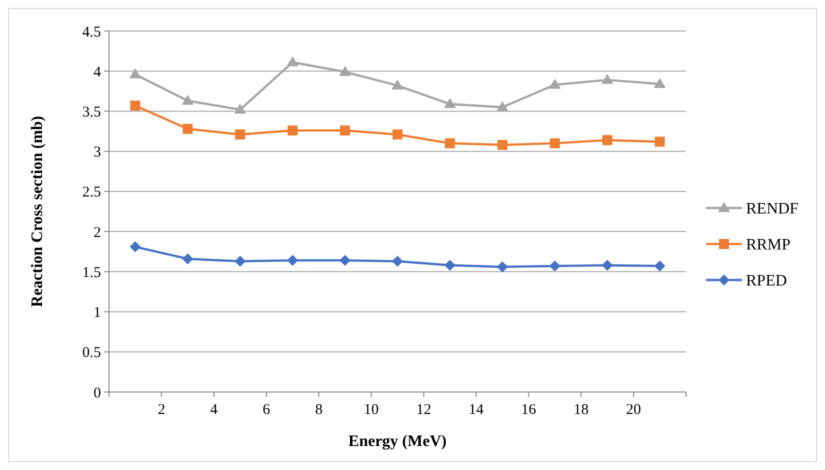  What do you see at coordinates (397, 441) in the screenshot?
I see `x-axis-title: Energy (MeV)` at bounding box center [397, 441].